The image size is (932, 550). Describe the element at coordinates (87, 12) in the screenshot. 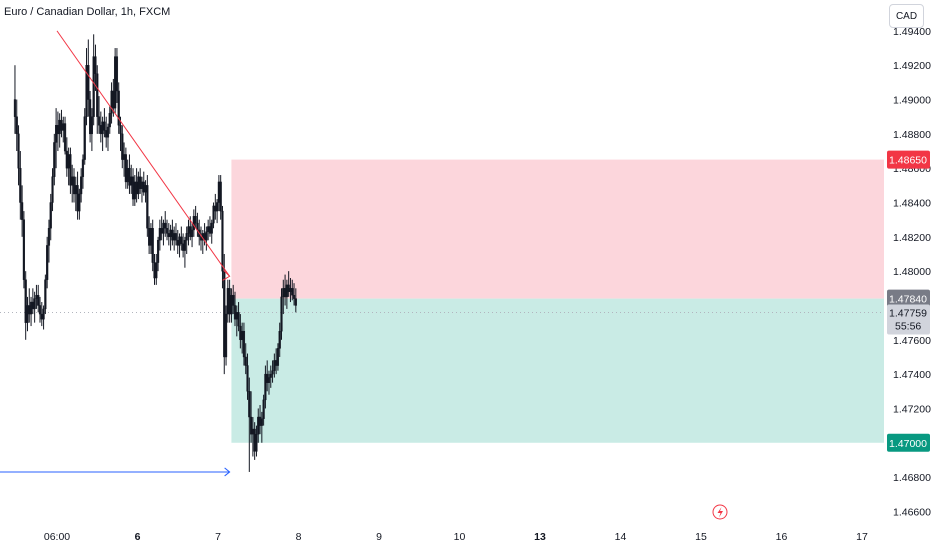

I see `chart-title: Euro / Canadian Dollar, 1h, FXCM` at that location.